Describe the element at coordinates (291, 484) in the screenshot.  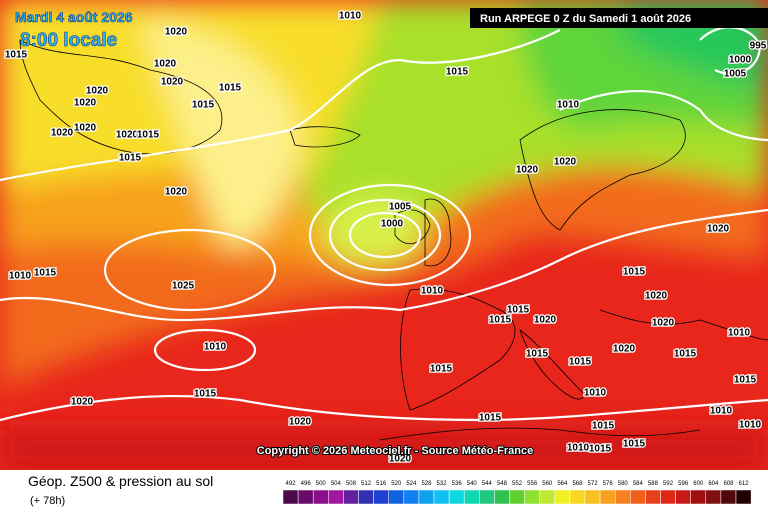
I see `scale-label: 492` at that location.